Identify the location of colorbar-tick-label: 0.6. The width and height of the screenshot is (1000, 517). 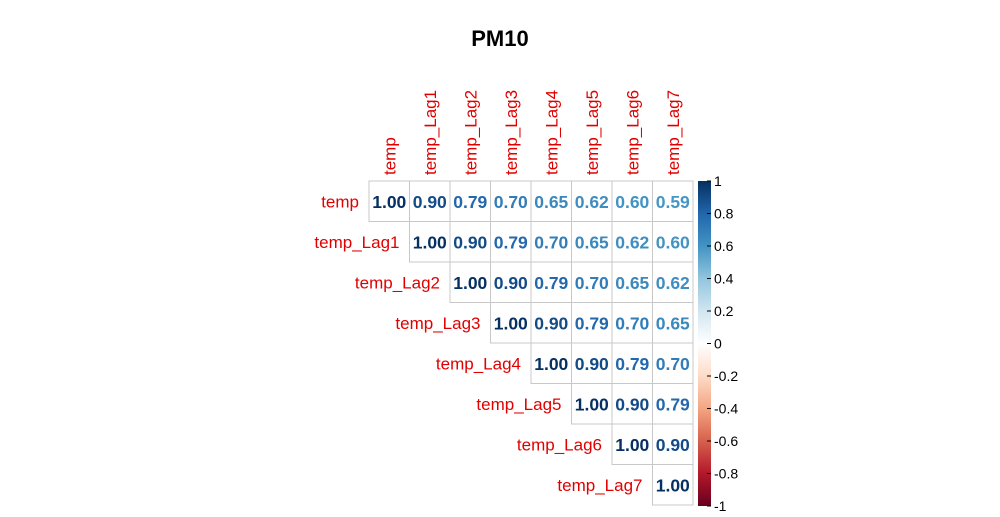
(724, 246).